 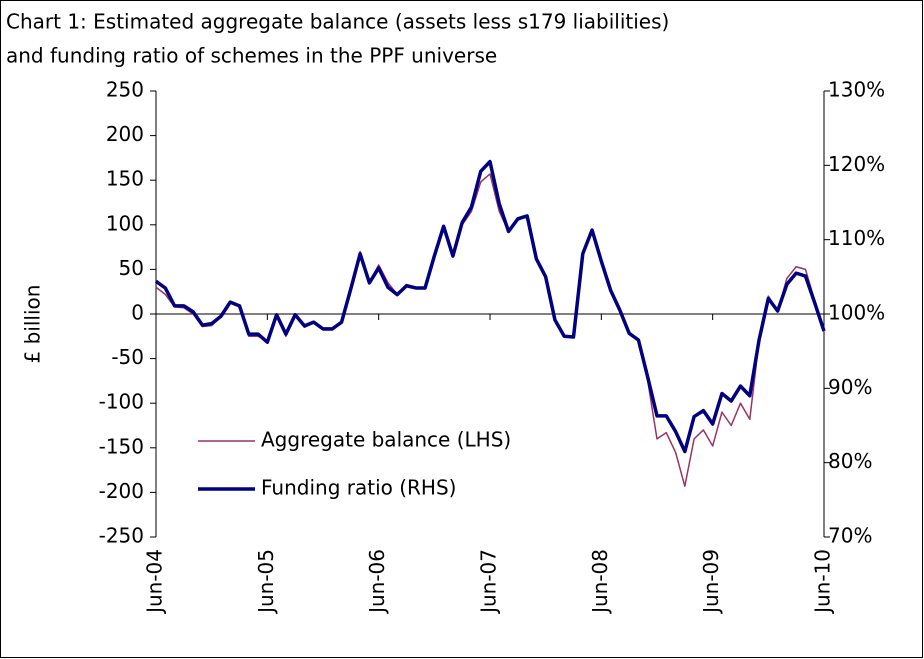 What do you see at coordinates (121, 446) in the screenshot?
I see `y-tick-label: -150` at bounding box center [121, 446].